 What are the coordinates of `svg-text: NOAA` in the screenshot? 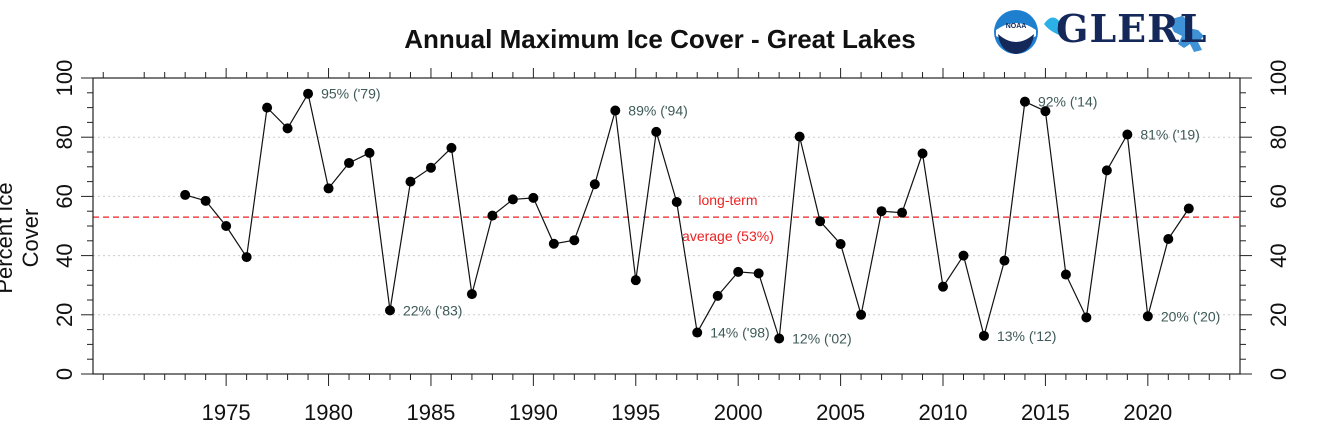 It's located at (1016, 26).